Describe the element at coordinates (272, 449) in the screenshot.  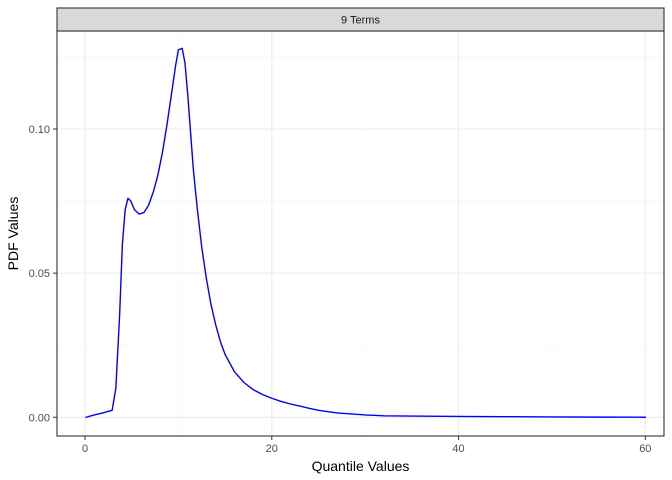
I see `x-tick-label: 20` at that location.